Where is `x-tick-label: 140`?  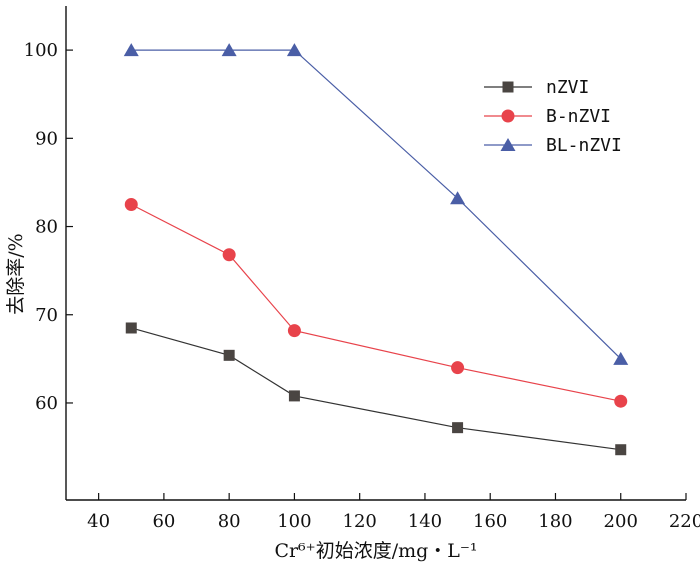 x-tick-label: 140 is located at coordinates (425, 521).